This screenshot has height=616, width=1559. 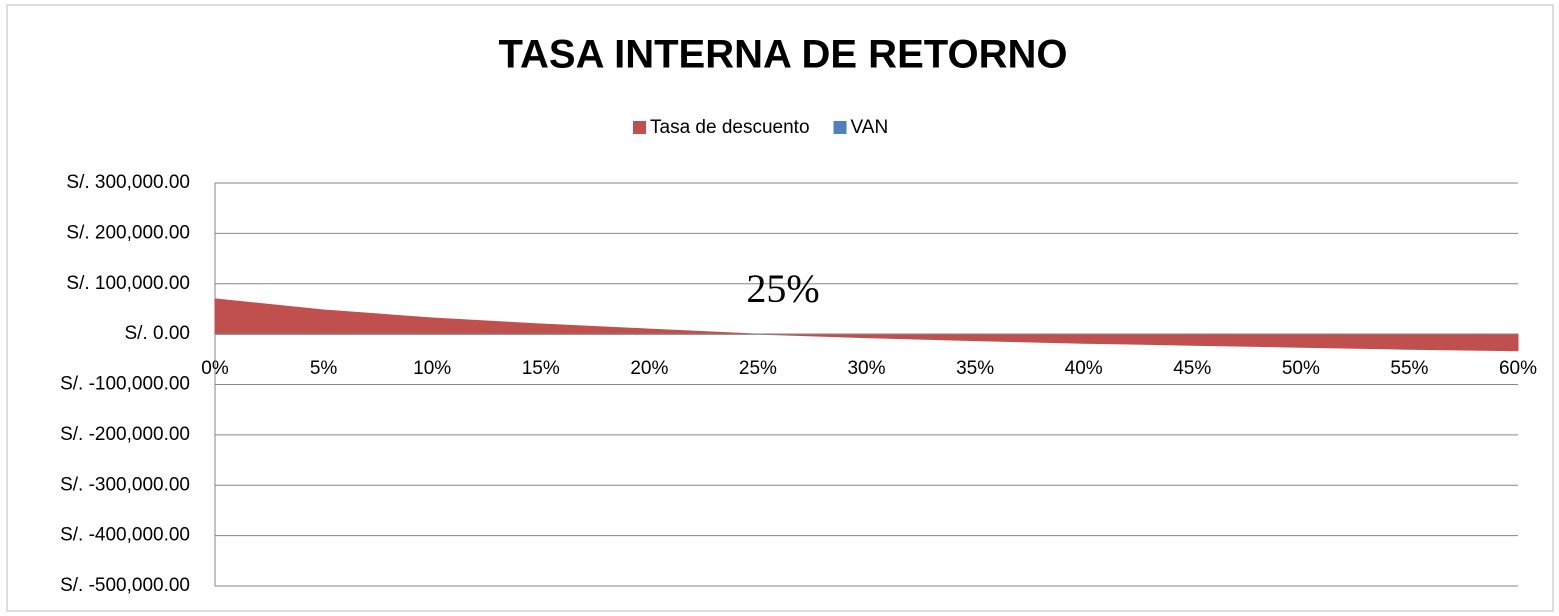 I want to click on x-tick-label: 0%, so click(x=215, y=368).